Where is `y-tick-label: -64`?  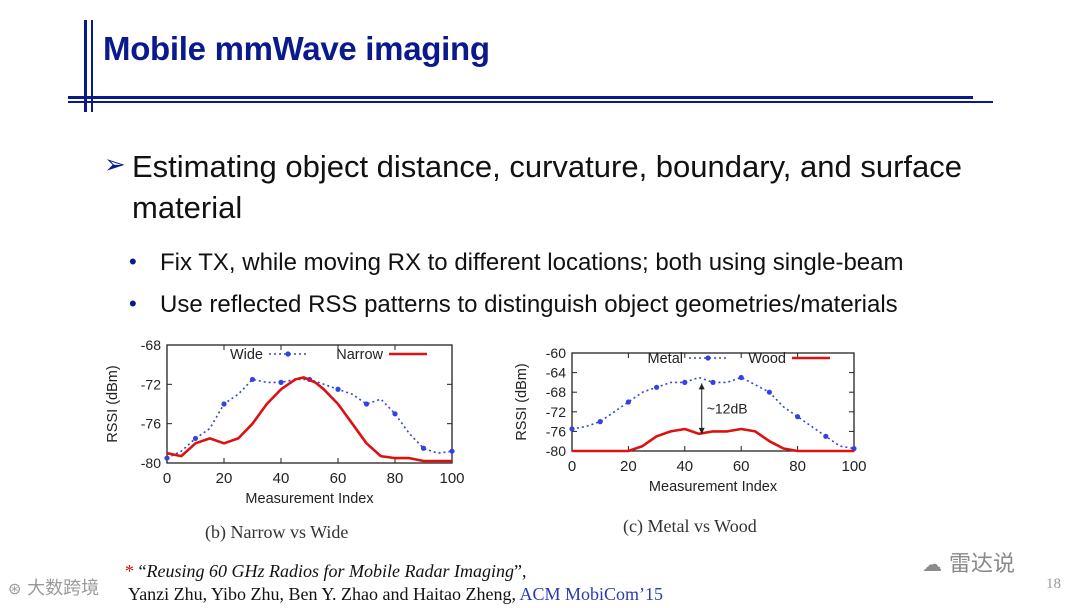 y-tick-label: -64 is located at coordinates (556, 373).